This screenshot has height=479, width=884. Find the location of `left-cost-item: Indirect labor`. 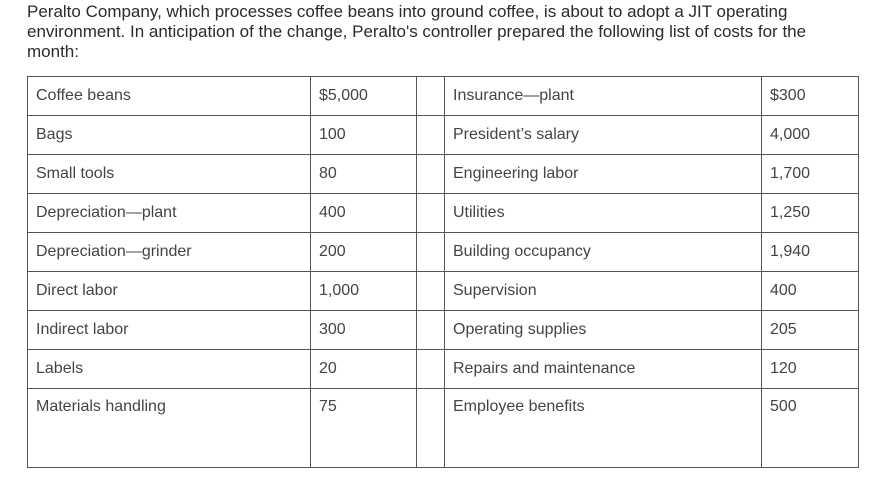

left-cost-item: Indirect labor is located at coordinates (169, 330).